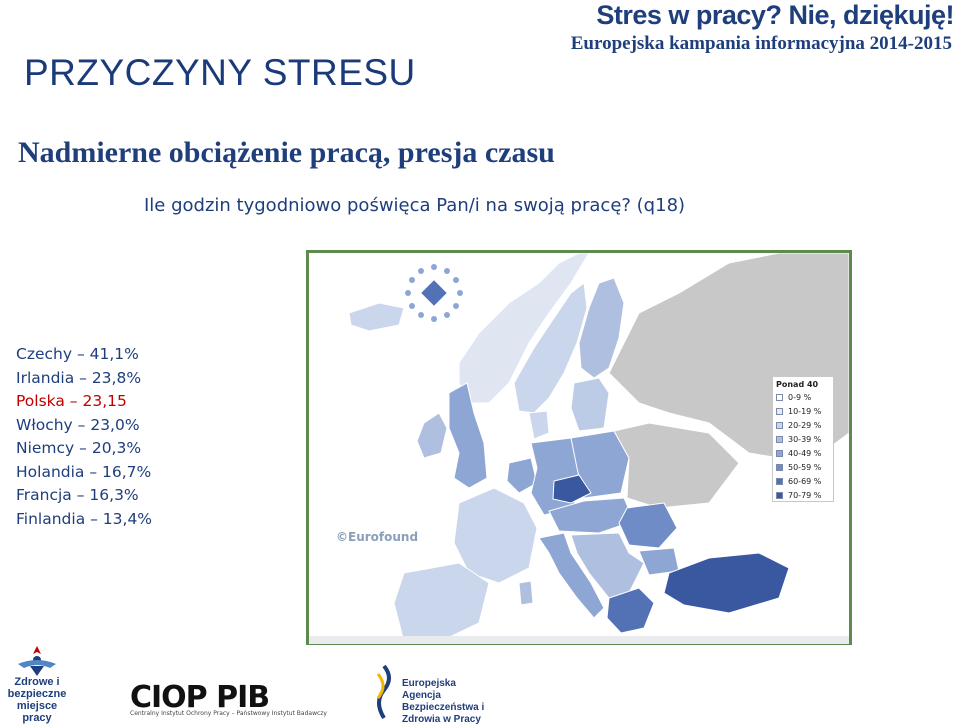 The width and height of the screenshot is (960, 726). I want to click on country-stat: Włochy – 23,0%, so click(78, 424).